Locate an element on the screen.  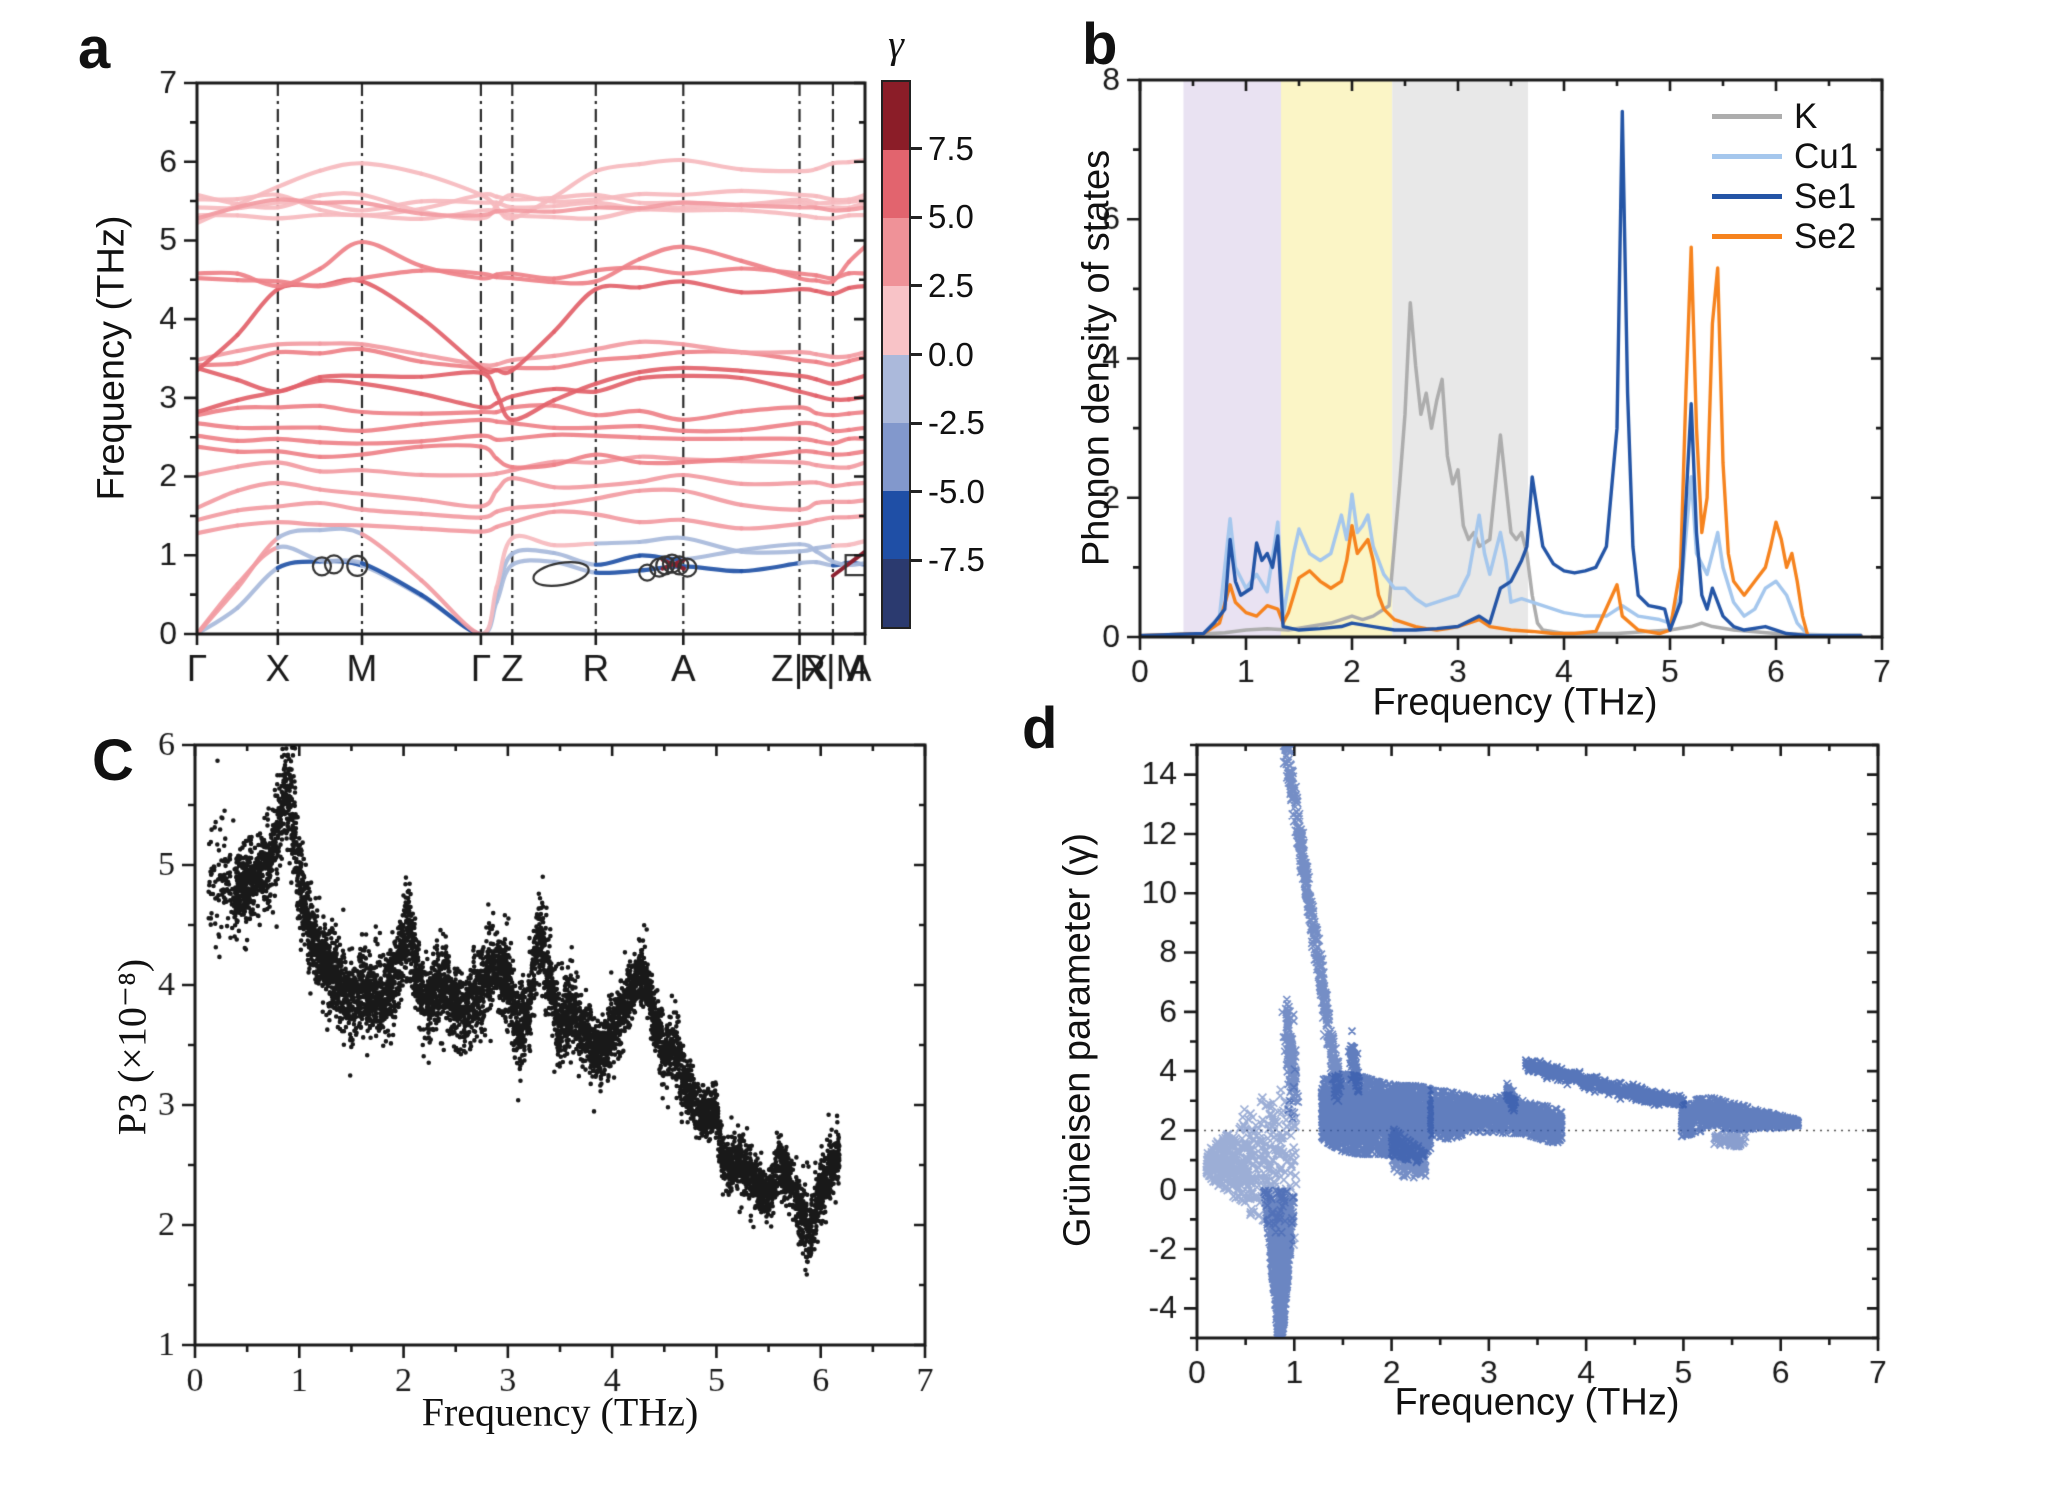
panel-c-y-axis-label: P3 (×10⁻⁸) is located at coordinates (132, 1047).